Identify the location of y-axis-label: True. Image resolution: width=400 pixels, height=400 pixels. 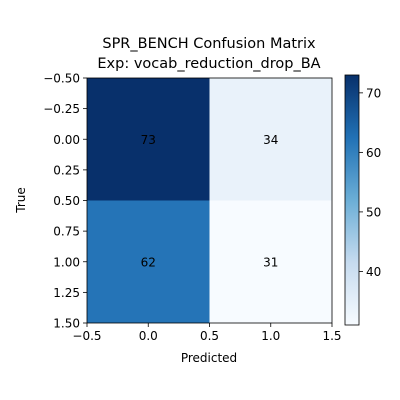
(21, 200).